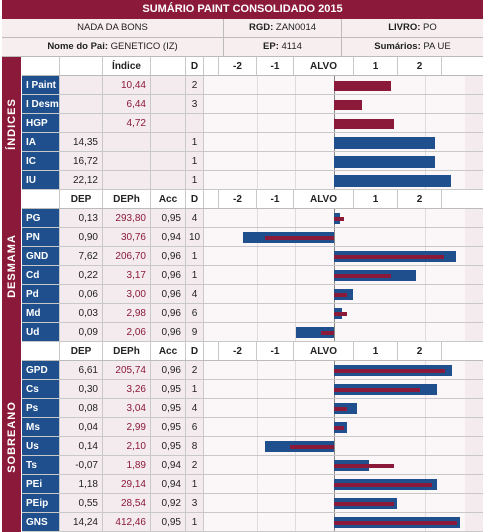 The image size is (485, 532). What do you see at coordinates (430, 27) in the screenshot?
I see `livro-value: PO` at bounding box center [430, 27].